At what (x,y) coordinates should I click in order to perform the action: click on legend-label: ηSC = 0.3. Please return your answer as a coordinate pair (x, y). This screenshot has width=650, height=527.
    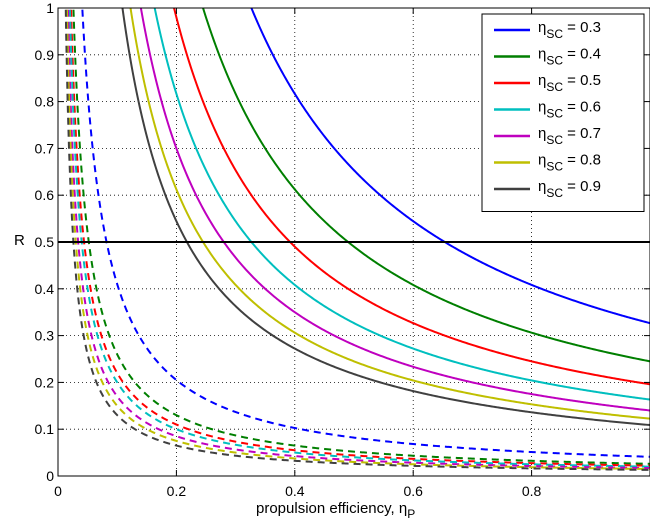
    Looking at the image, I should click on (569, 30).